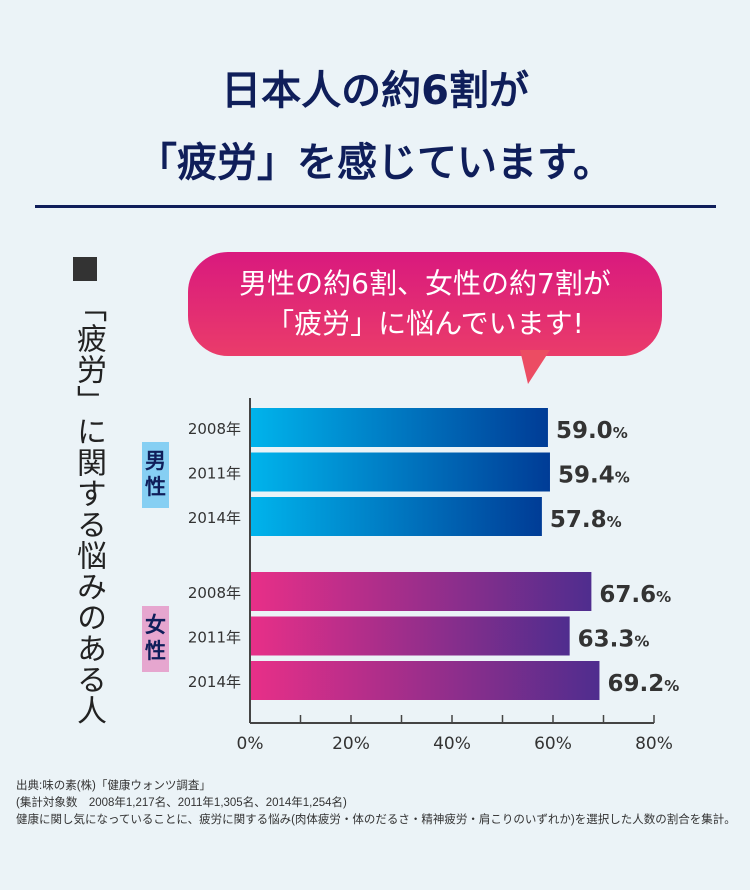  I want to click on speech-bubble-tail, so click(535, 367).